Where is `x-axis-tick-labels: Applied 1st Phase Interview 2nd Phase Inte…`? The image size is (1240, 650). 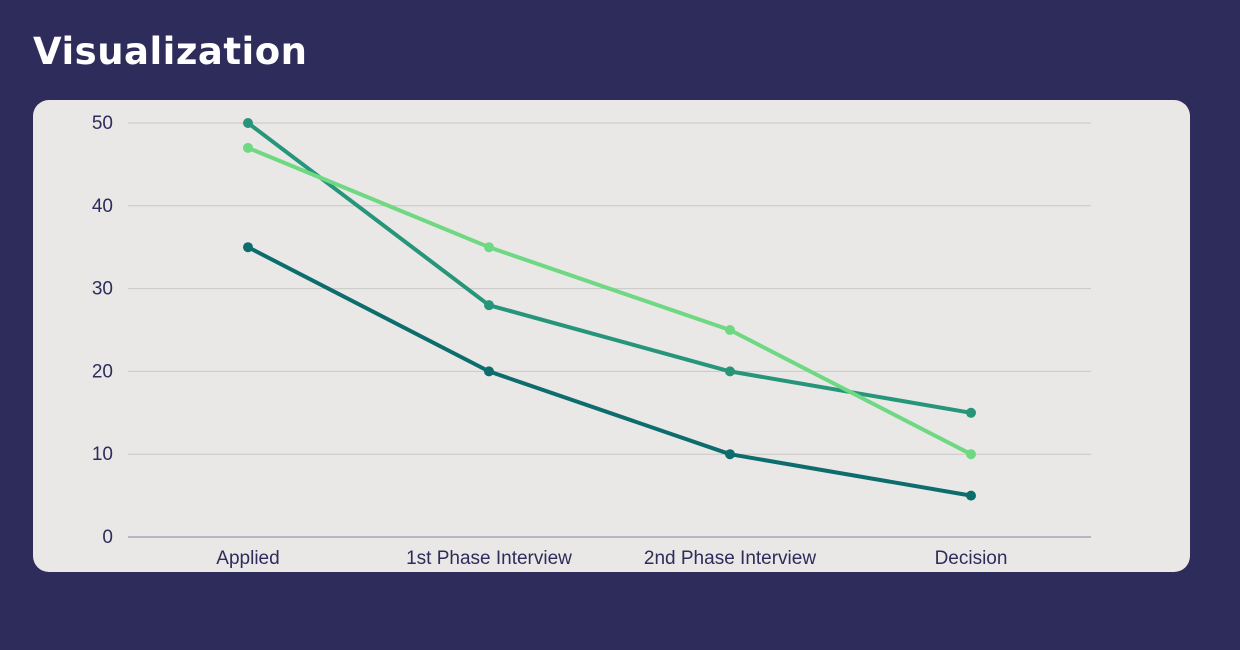 x-axis-tick-labels: Applied 1st Phase Interview 2nd Phase Inte… is located at coordinates (611, 558).